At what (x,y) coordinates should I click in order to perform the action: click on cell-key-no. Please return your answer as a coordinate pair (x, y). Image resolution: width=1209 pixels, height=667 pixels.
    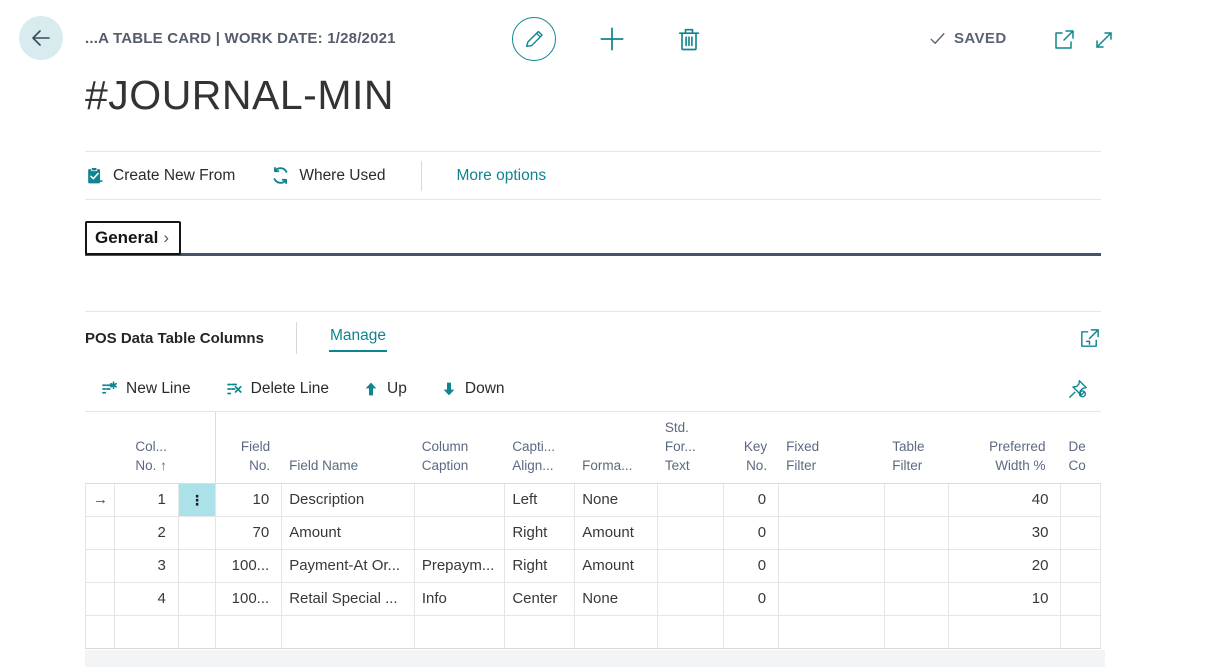
    Looking at the image, I should click on (752, 632).